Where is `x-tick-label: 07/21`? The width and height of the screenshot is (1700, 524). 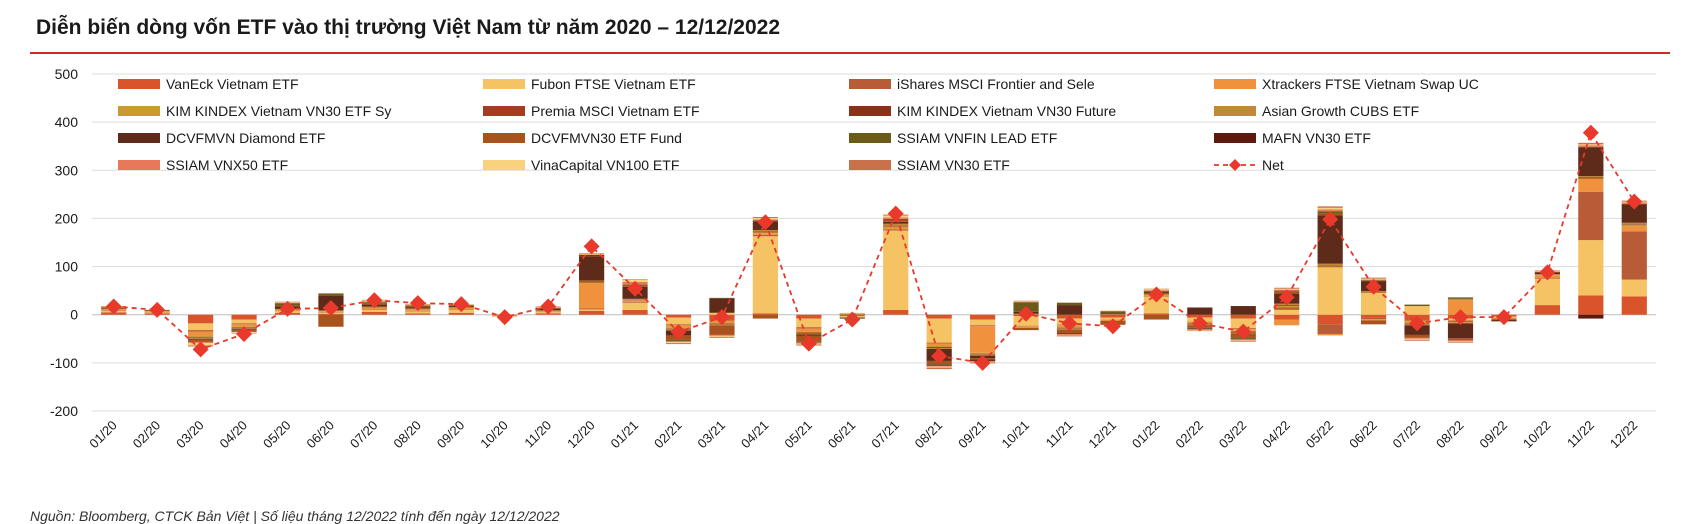
x-tick-label: 07/21 is located at coordinates (885, 435).